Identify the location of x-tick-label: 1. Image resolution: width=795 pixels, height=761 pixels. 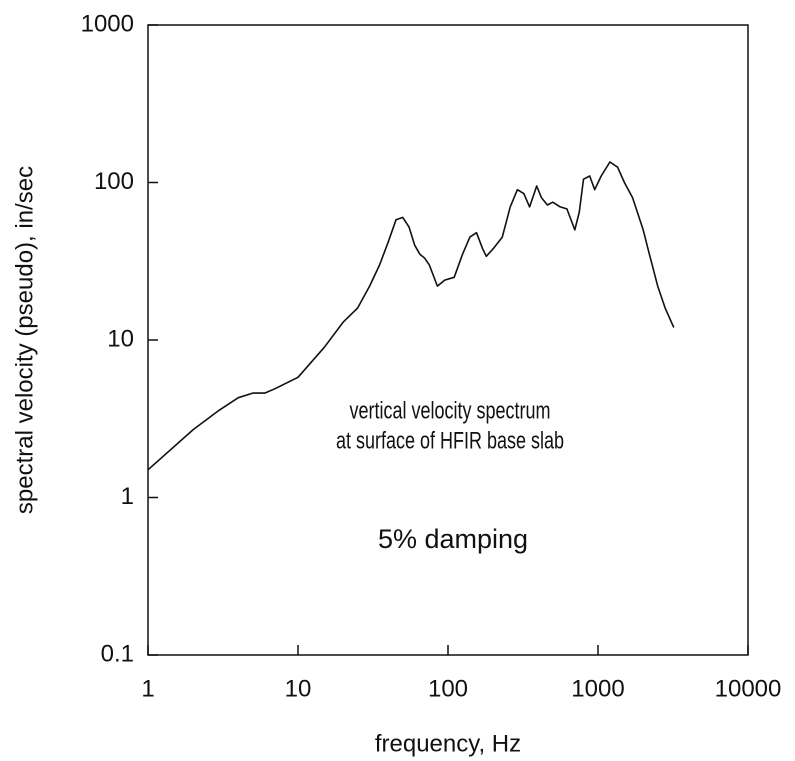
(147, 688).